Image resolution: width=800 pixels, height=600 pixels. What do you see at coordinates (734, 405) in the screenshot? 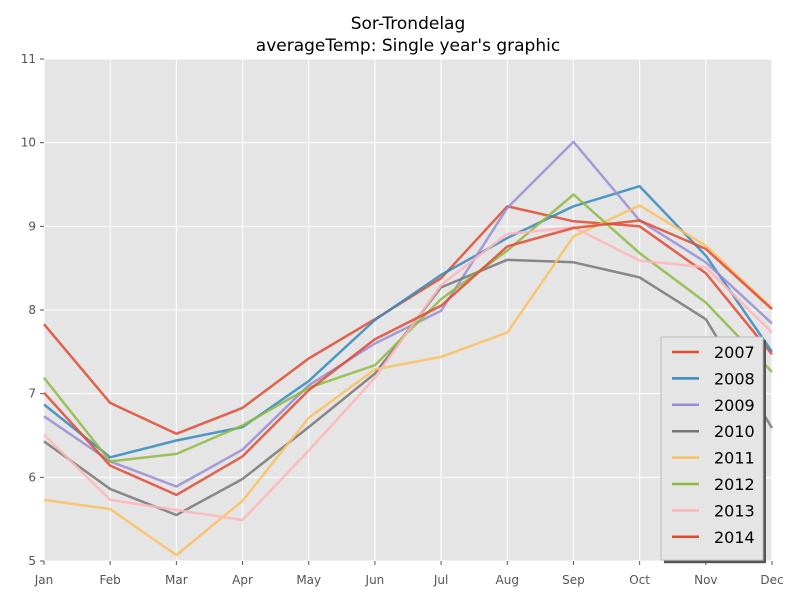
I see `legend-label: 2009` at bounding box center [734, 405].